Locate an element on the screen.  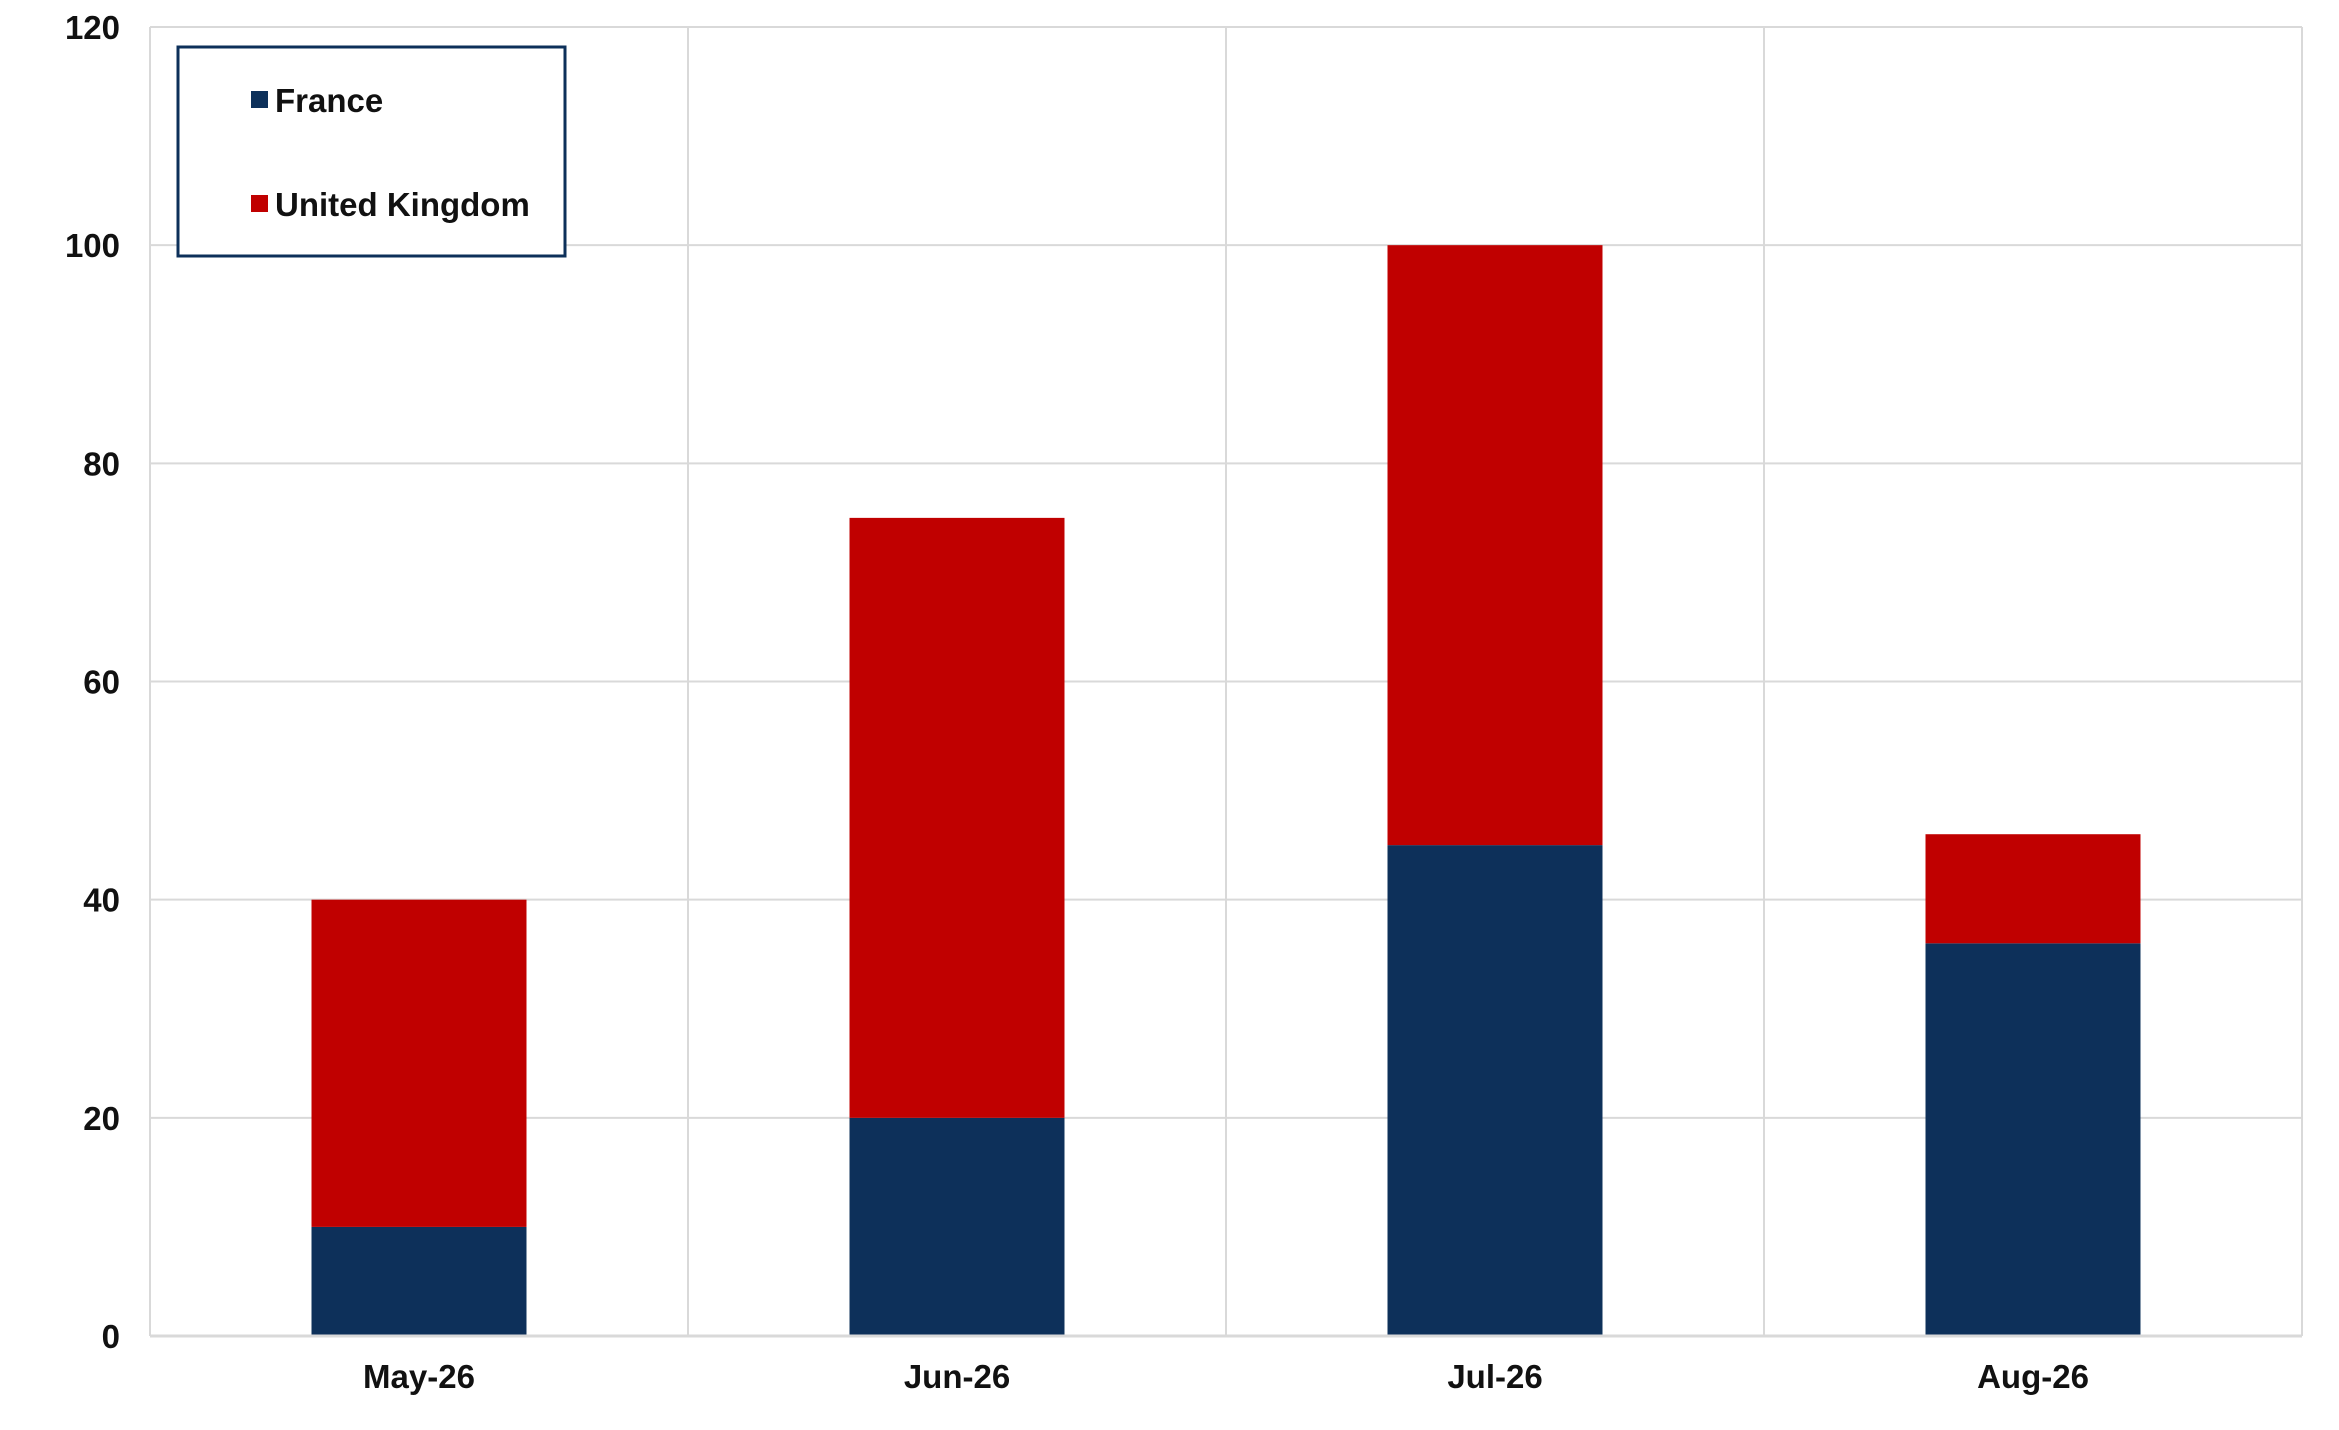
legend-items: France United Kingdom is located at coordinates (390, 152).